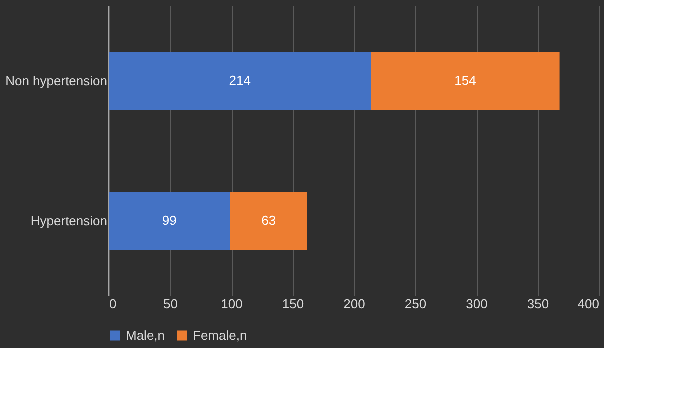  What do you see at coordinates (171, 304) in the screenshot?
I see `x-tick-label: 50` at bounding box center [171, 304].